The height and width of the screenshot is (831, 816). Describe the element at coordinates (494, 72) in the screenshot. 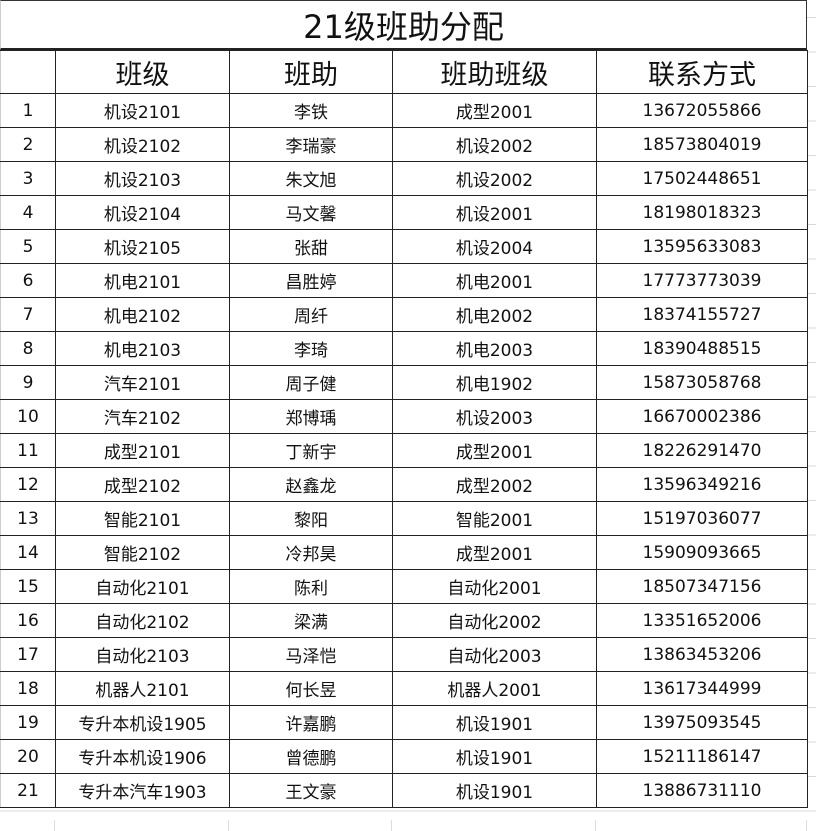

I see `column-header-assistant-class: 班助班级` at that location.